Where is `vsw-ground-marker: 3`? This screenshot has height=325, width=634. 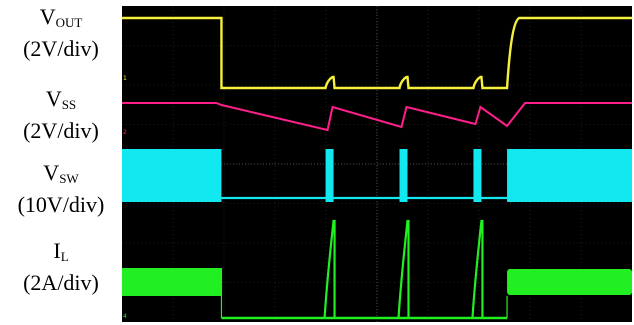
vsw-ground-marker: 3 is located at coordinates (125, 193).